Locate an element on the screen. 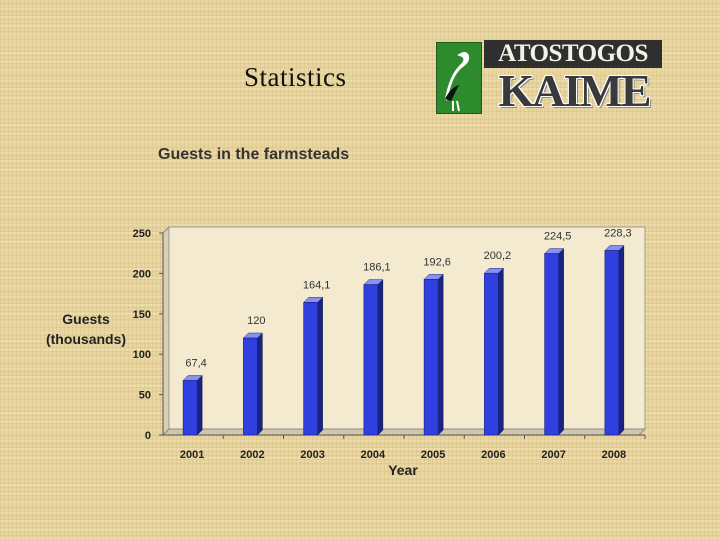 The width and height of the screenshot is (720, 540). chart-title: Guests in the farmsteads is located at coordinates (254, 154).